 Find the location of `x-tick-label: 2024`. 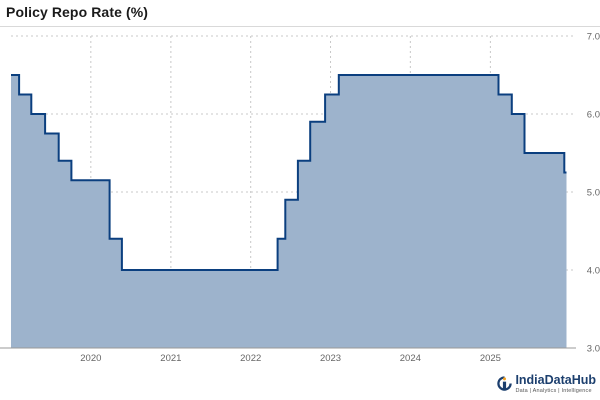

x-tick-label: 2024 is located at coordinates (410, 358).